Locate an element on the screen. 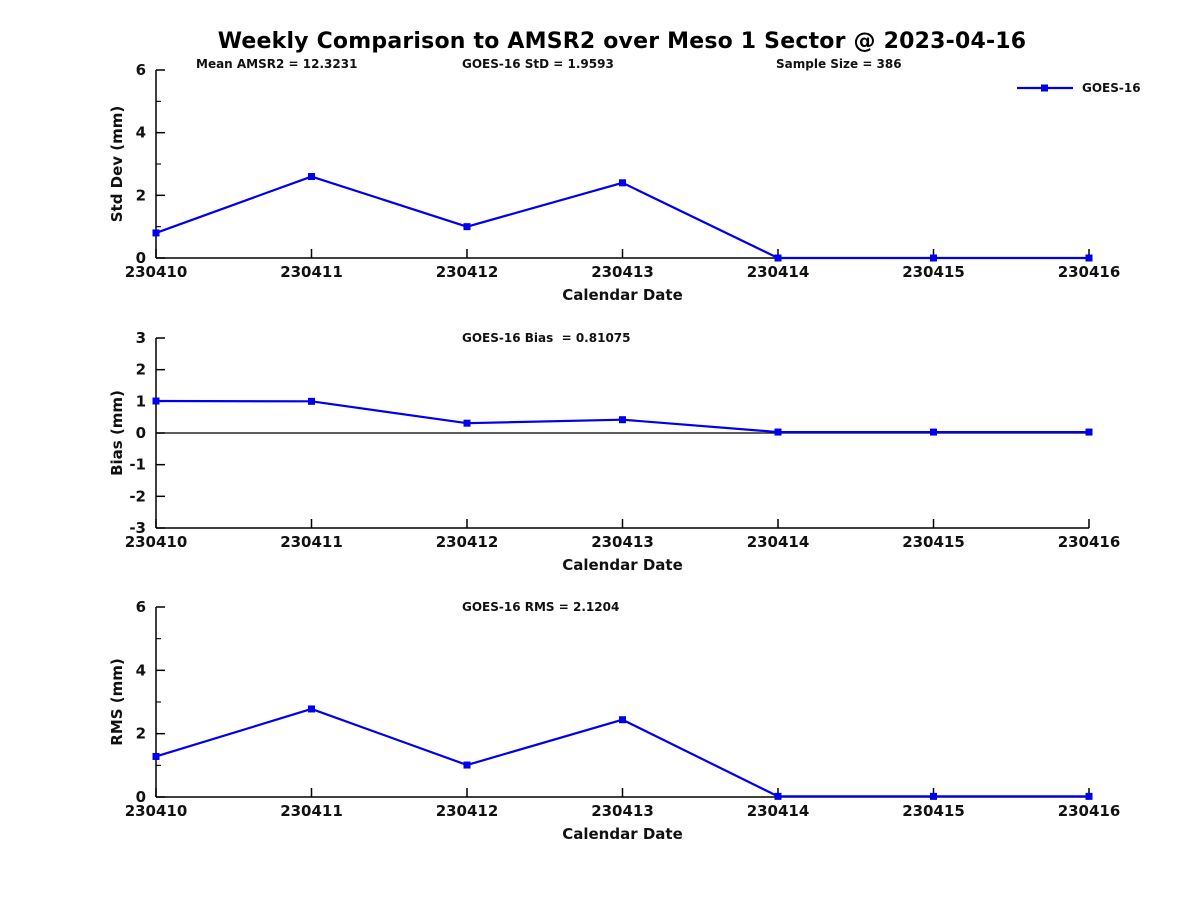 This screenshot has height=900, width=1200. annotation-goes16-bias: GOES-16 Bias = 0.81075 is located at coordinates (546, 338).